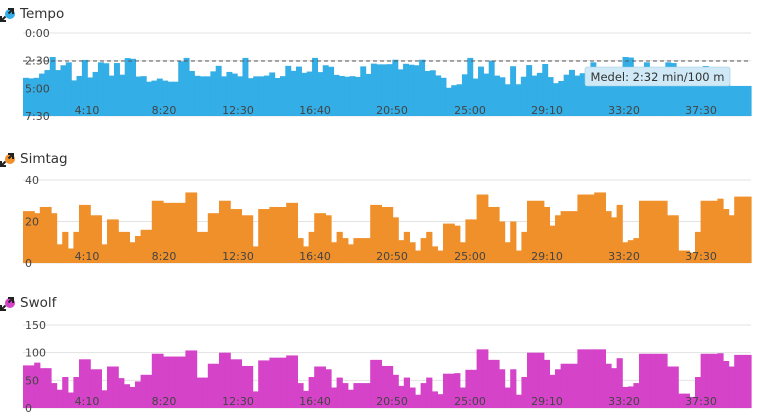 This screenshot has width=759, height=419. Describe the element at coordinates (547, 401) in the screenshot. I see `x-tick-label: 29:10` at that location.